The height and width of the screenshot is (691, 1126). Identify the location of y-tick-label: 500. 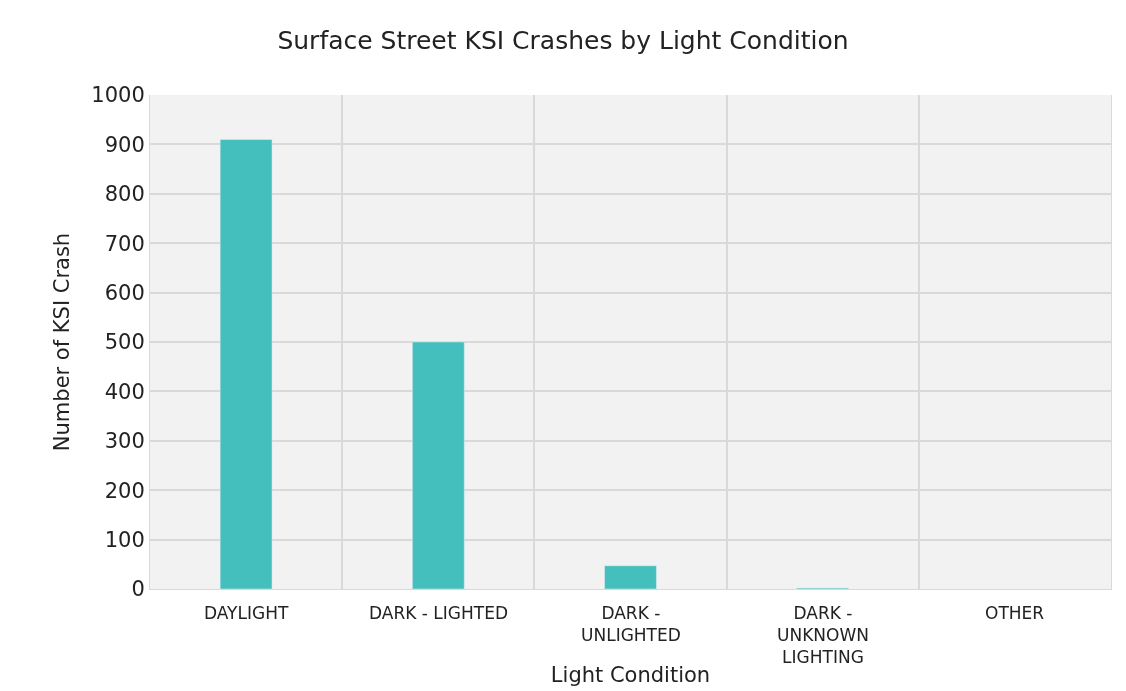
(124, 342).